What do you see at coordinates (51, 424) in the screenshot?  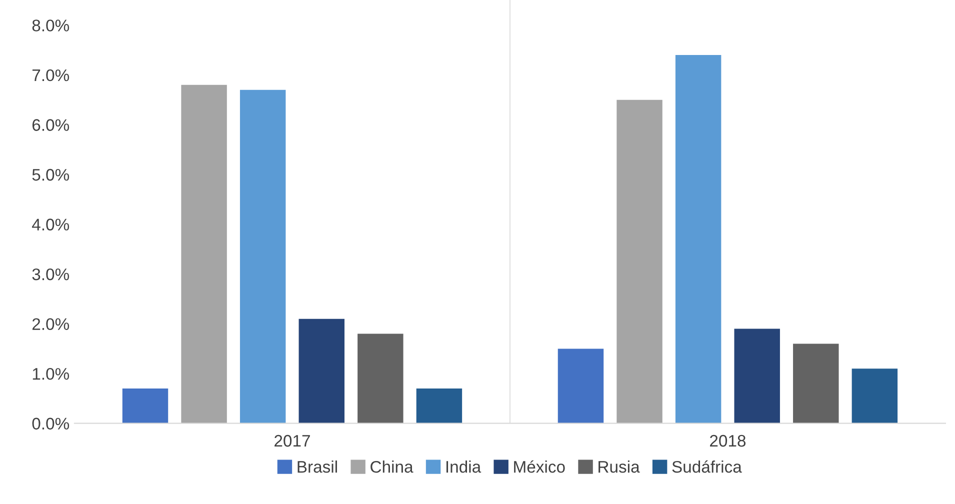 I see `y-tick-label: 0.0%` at bounding box center [51, 424].